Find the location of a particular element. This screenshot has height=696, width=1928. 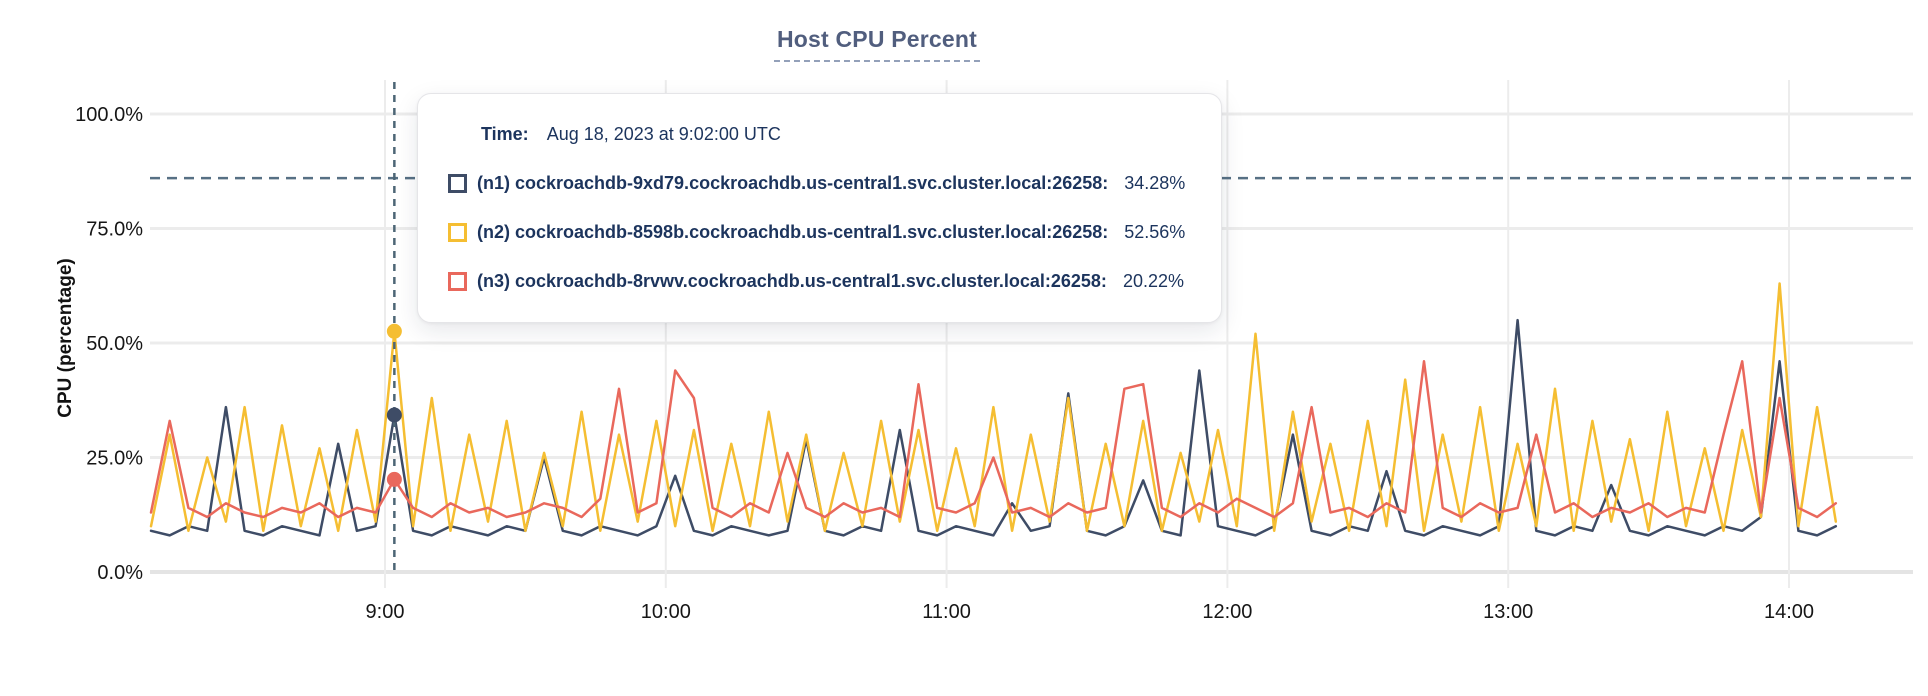

x-tick-label: 12:00 is located at coordinates (1227, 612).